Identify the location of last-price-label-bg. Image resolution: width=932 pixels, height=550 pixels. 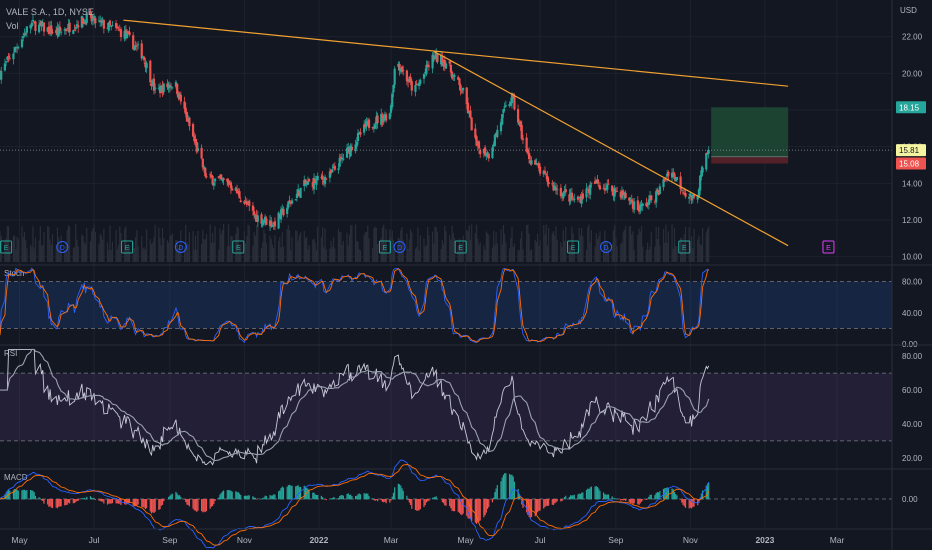
(911, 150).